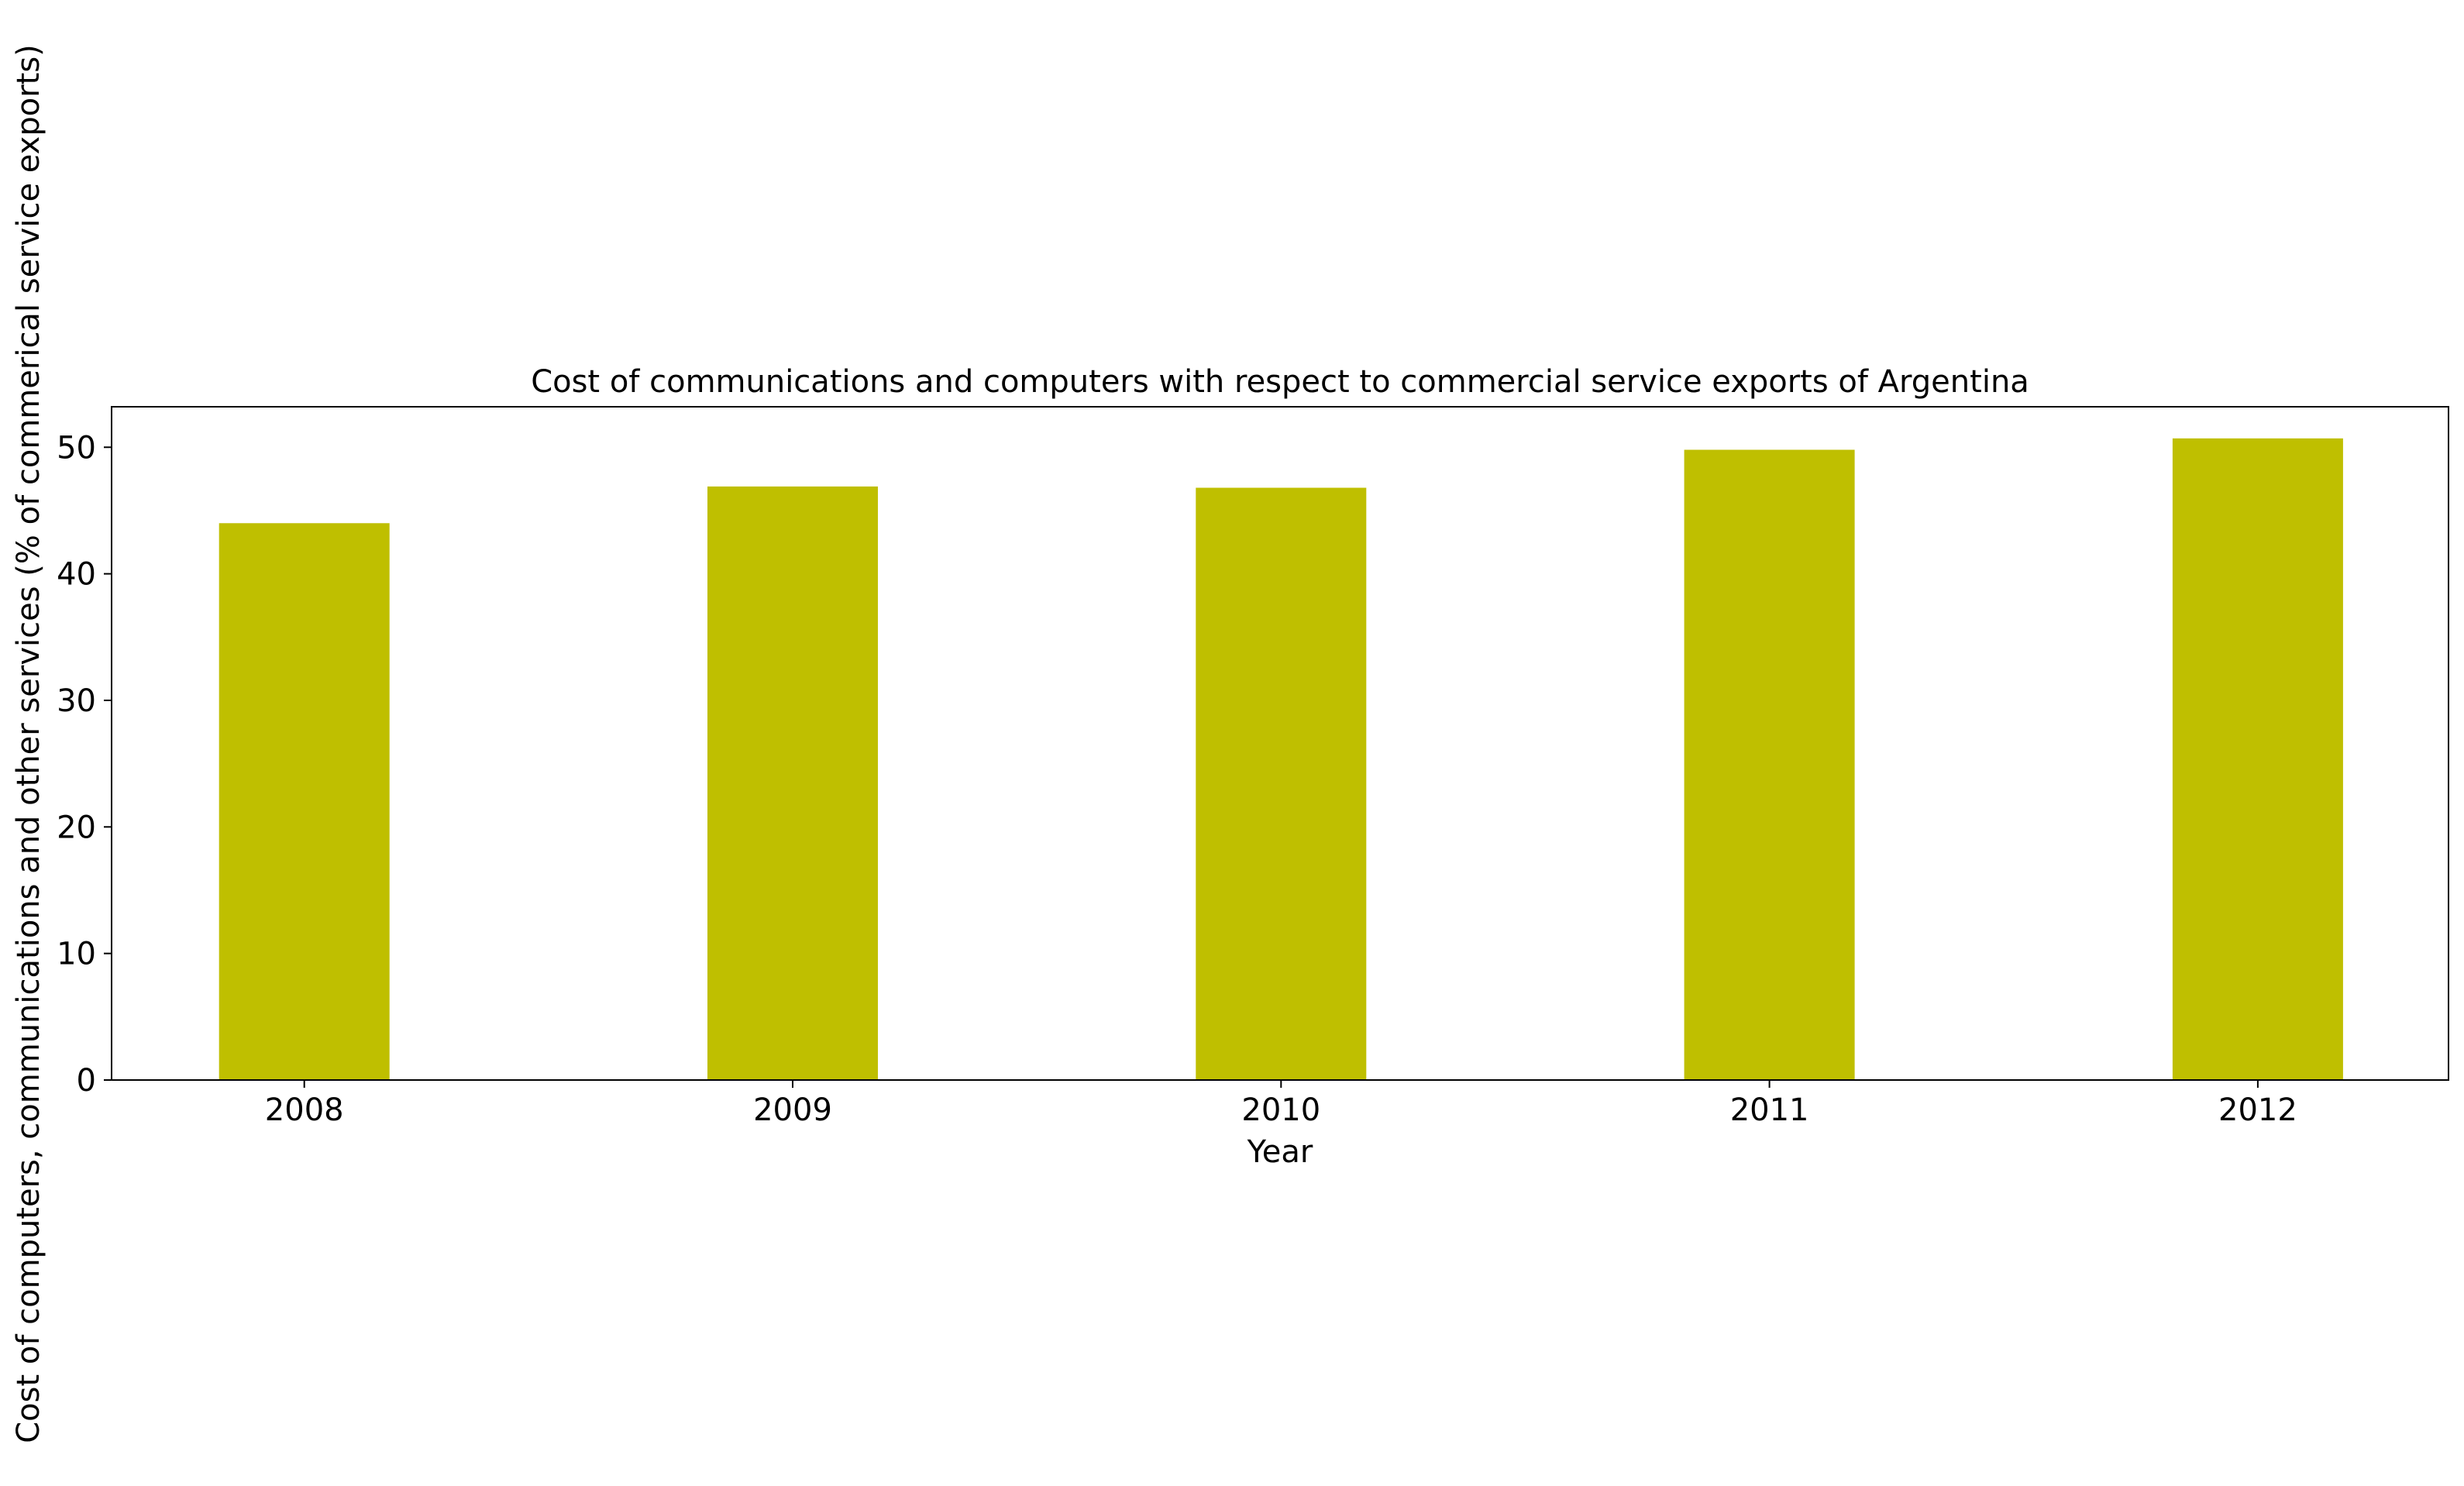  I want to click on bar-2012, so click(2257, 759).